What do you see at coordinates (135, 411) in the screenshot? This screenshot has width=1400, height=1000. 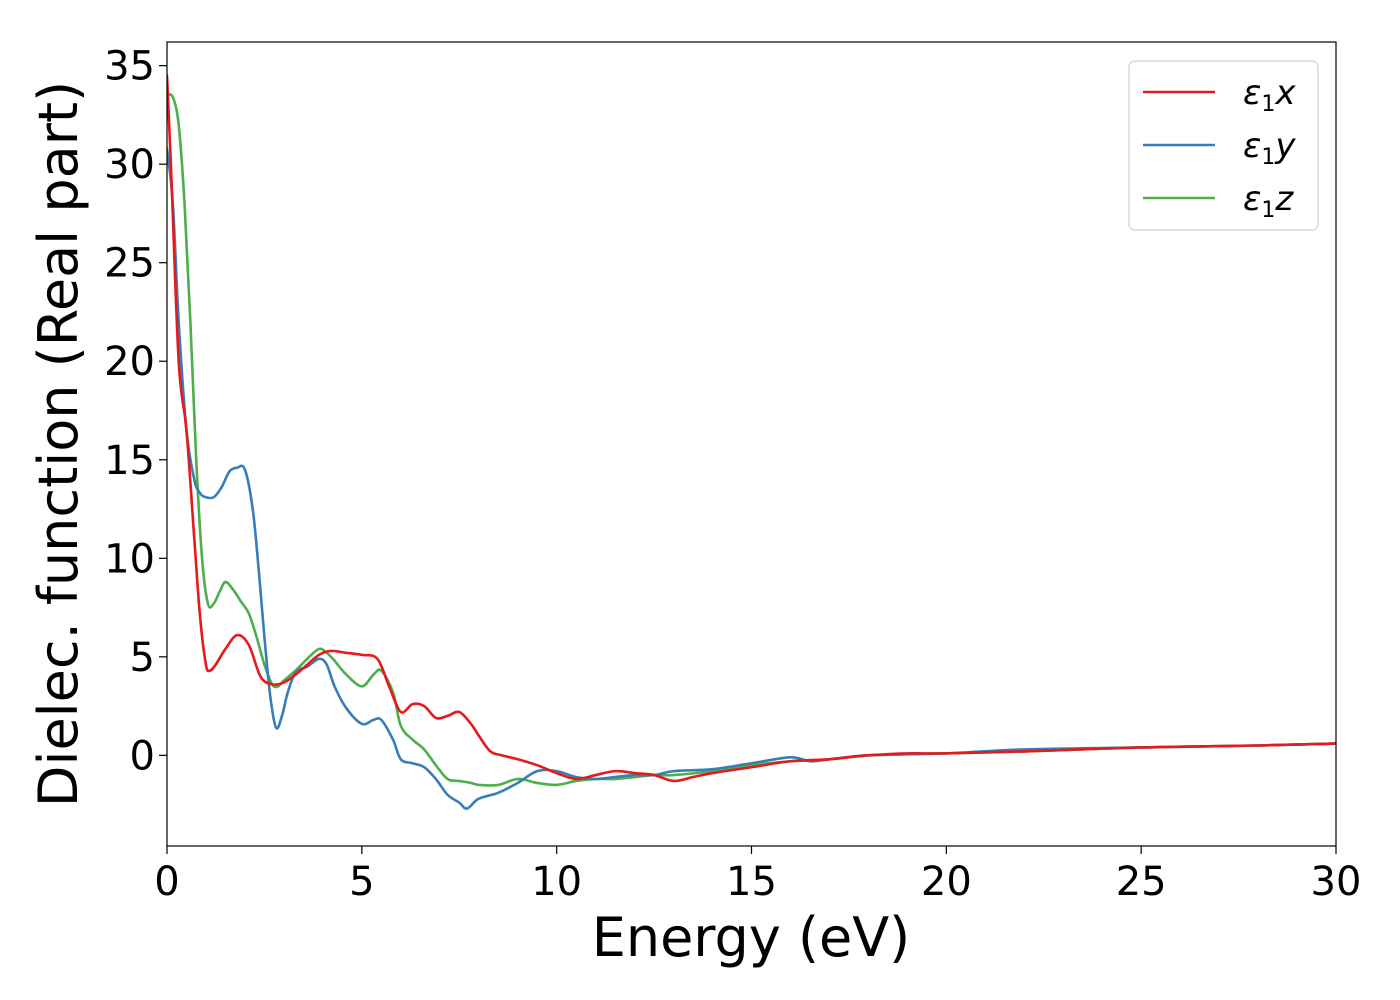 I see `y-axis-ticks: 0 5 10 15 20 25 30 35` at bounding box center [135, 411].